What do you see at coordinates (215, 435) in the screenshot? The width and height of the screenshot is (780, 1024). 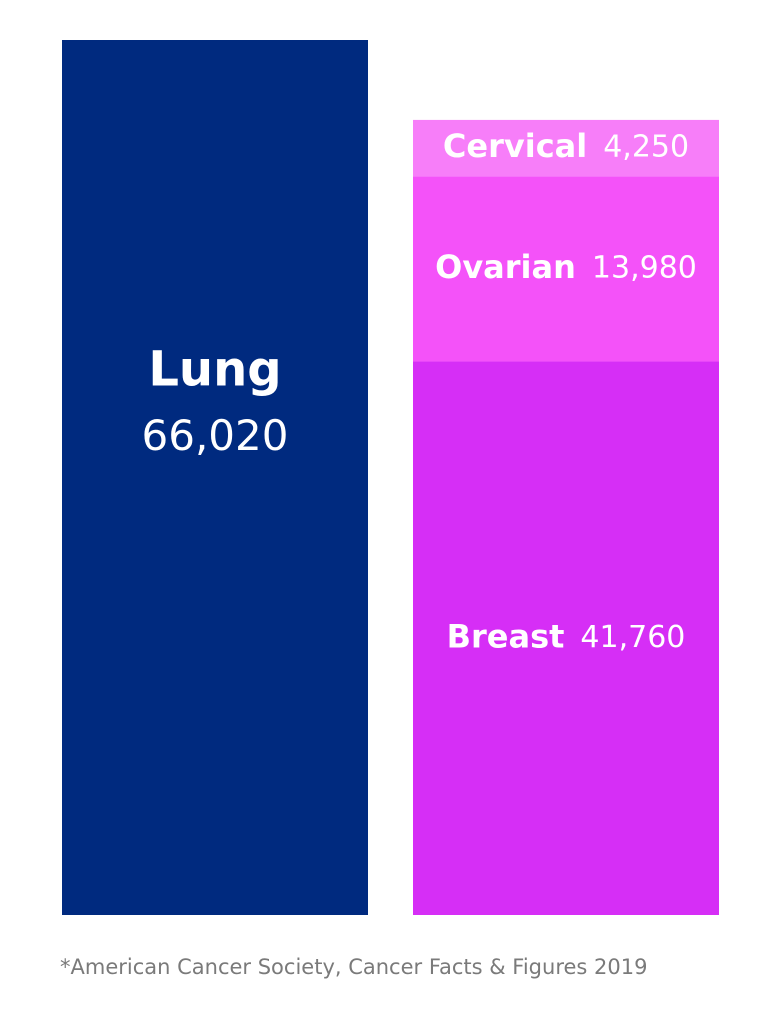 I see `value-label: 66,020` at bounding box center [215, 435].